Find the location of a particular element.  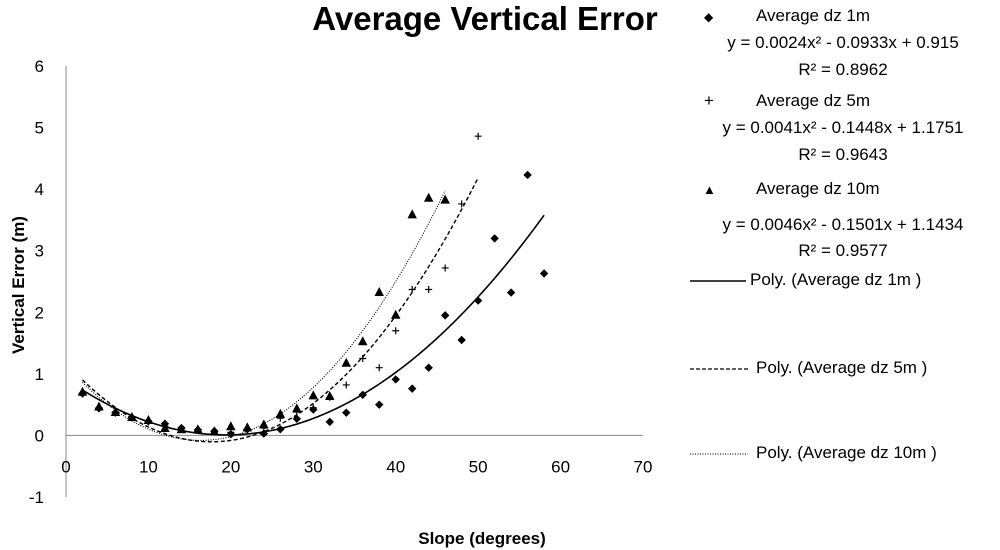

legend-trend-dz-5m: Poly. (Average dz 5m ) is located at coordinates (845, 369).